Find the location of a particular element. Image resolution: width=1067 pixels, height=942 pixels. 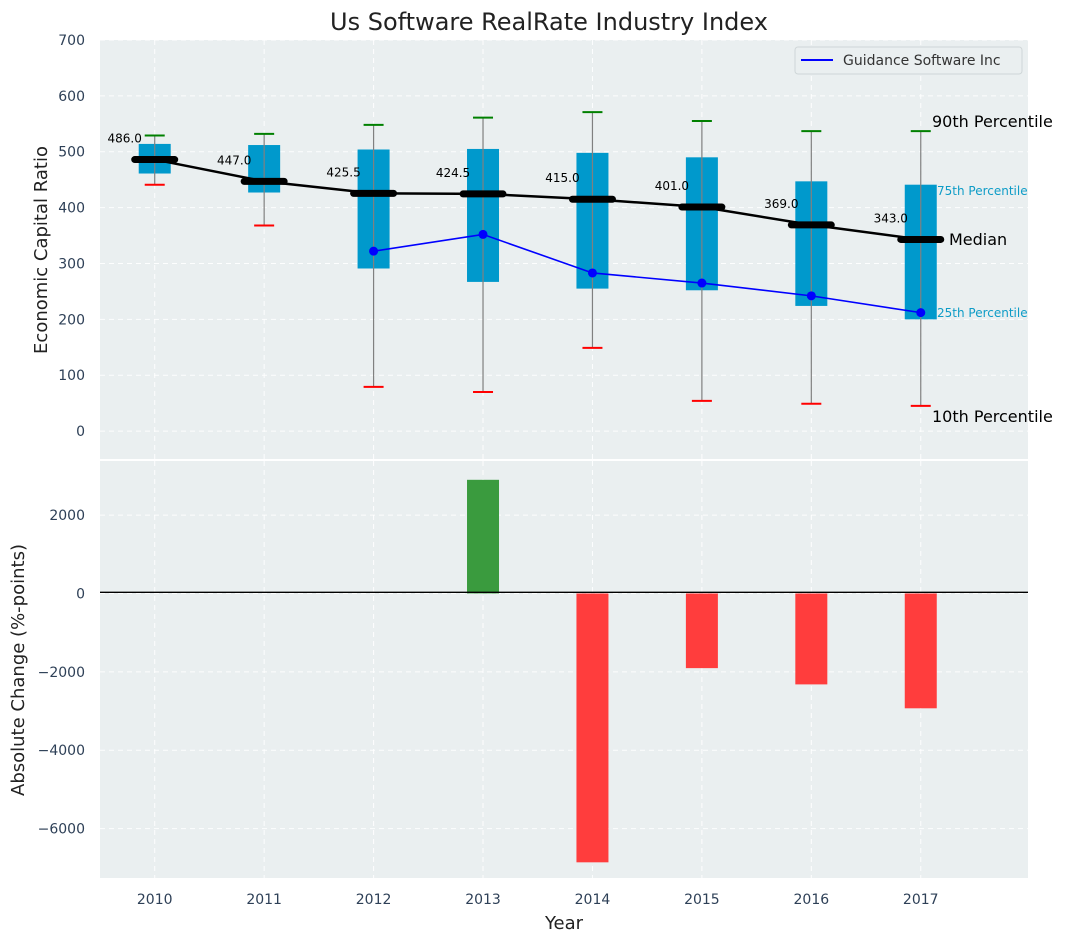

bottom-y-ticks: −6000 −4000 −2000 0 2000 is located at coordinates (61, 673).